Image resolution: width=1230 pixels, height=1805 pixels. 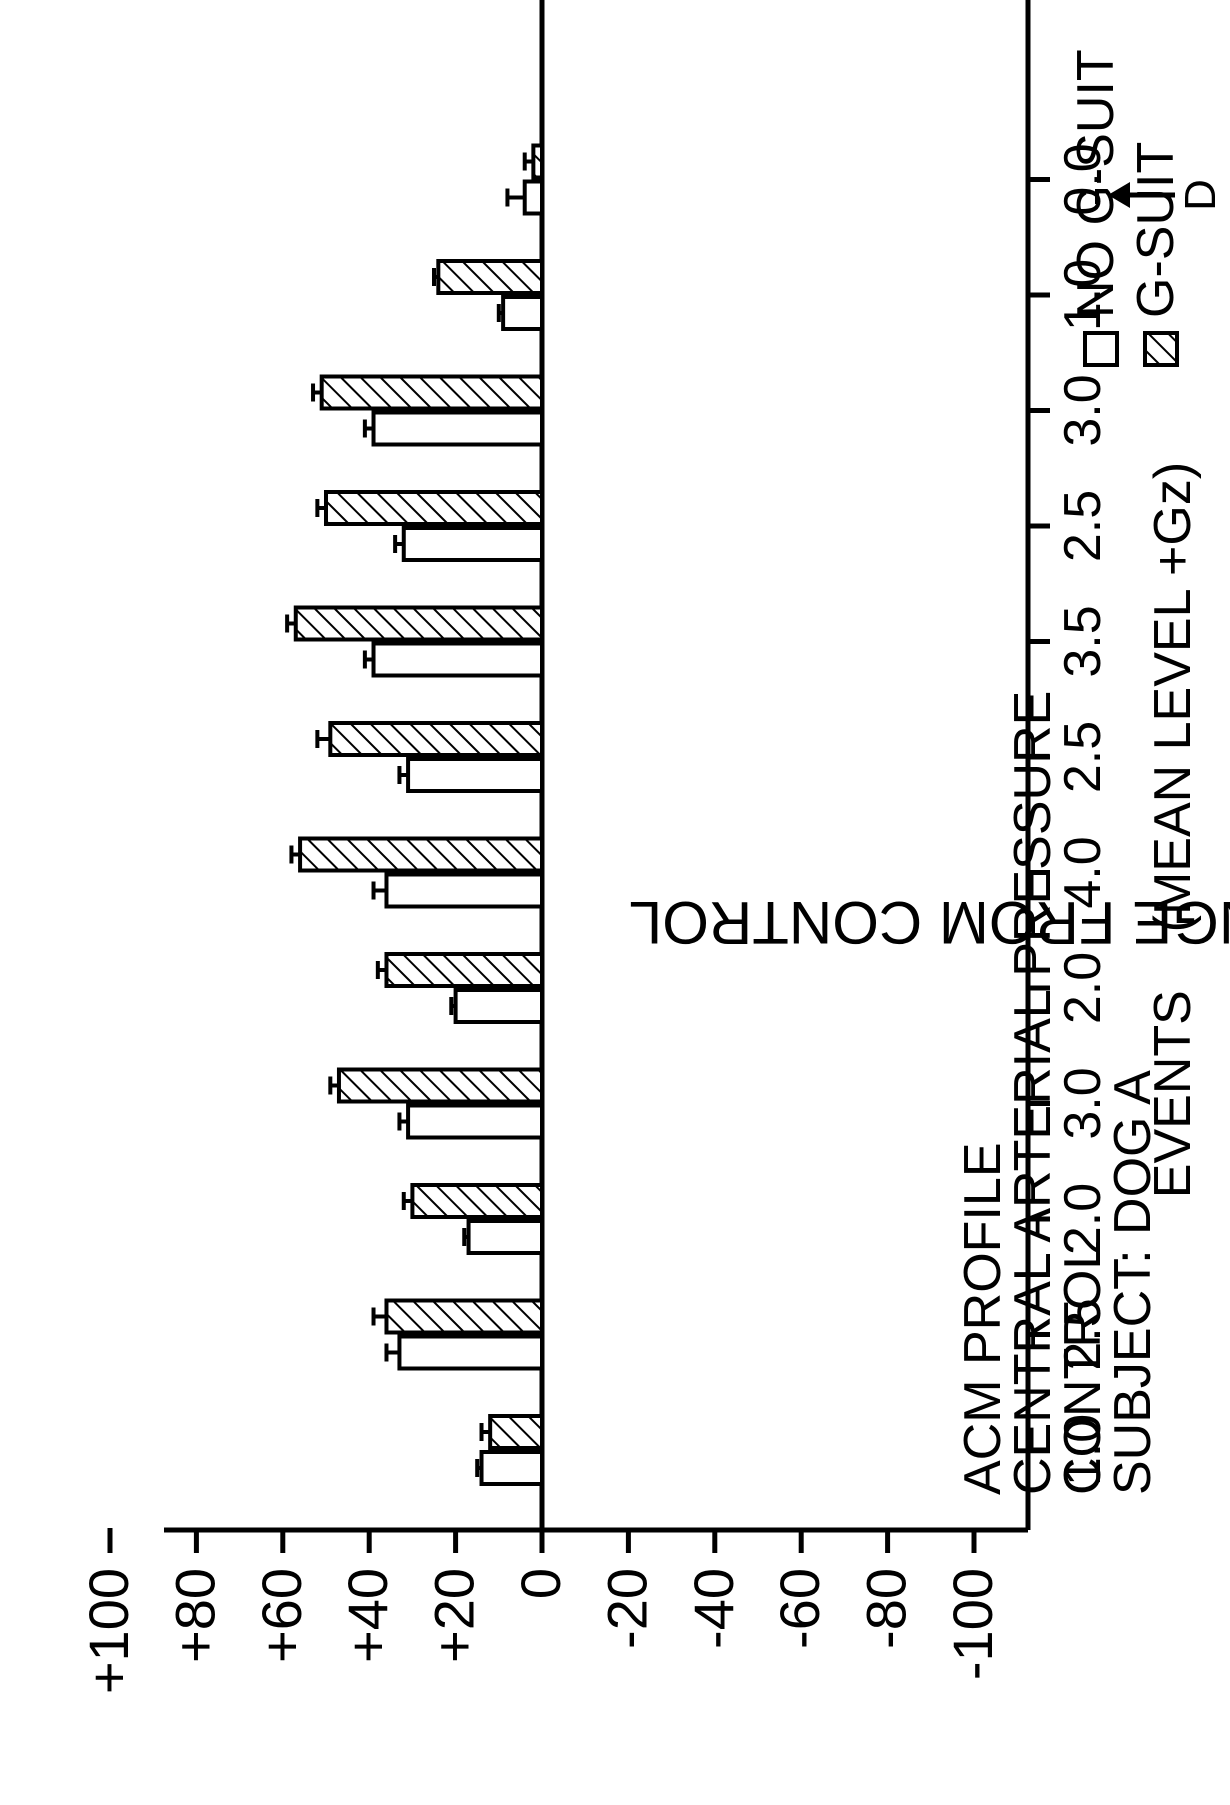 I want to click on x-tick-label-0: 1.0, so click(x=1083, y=1450).